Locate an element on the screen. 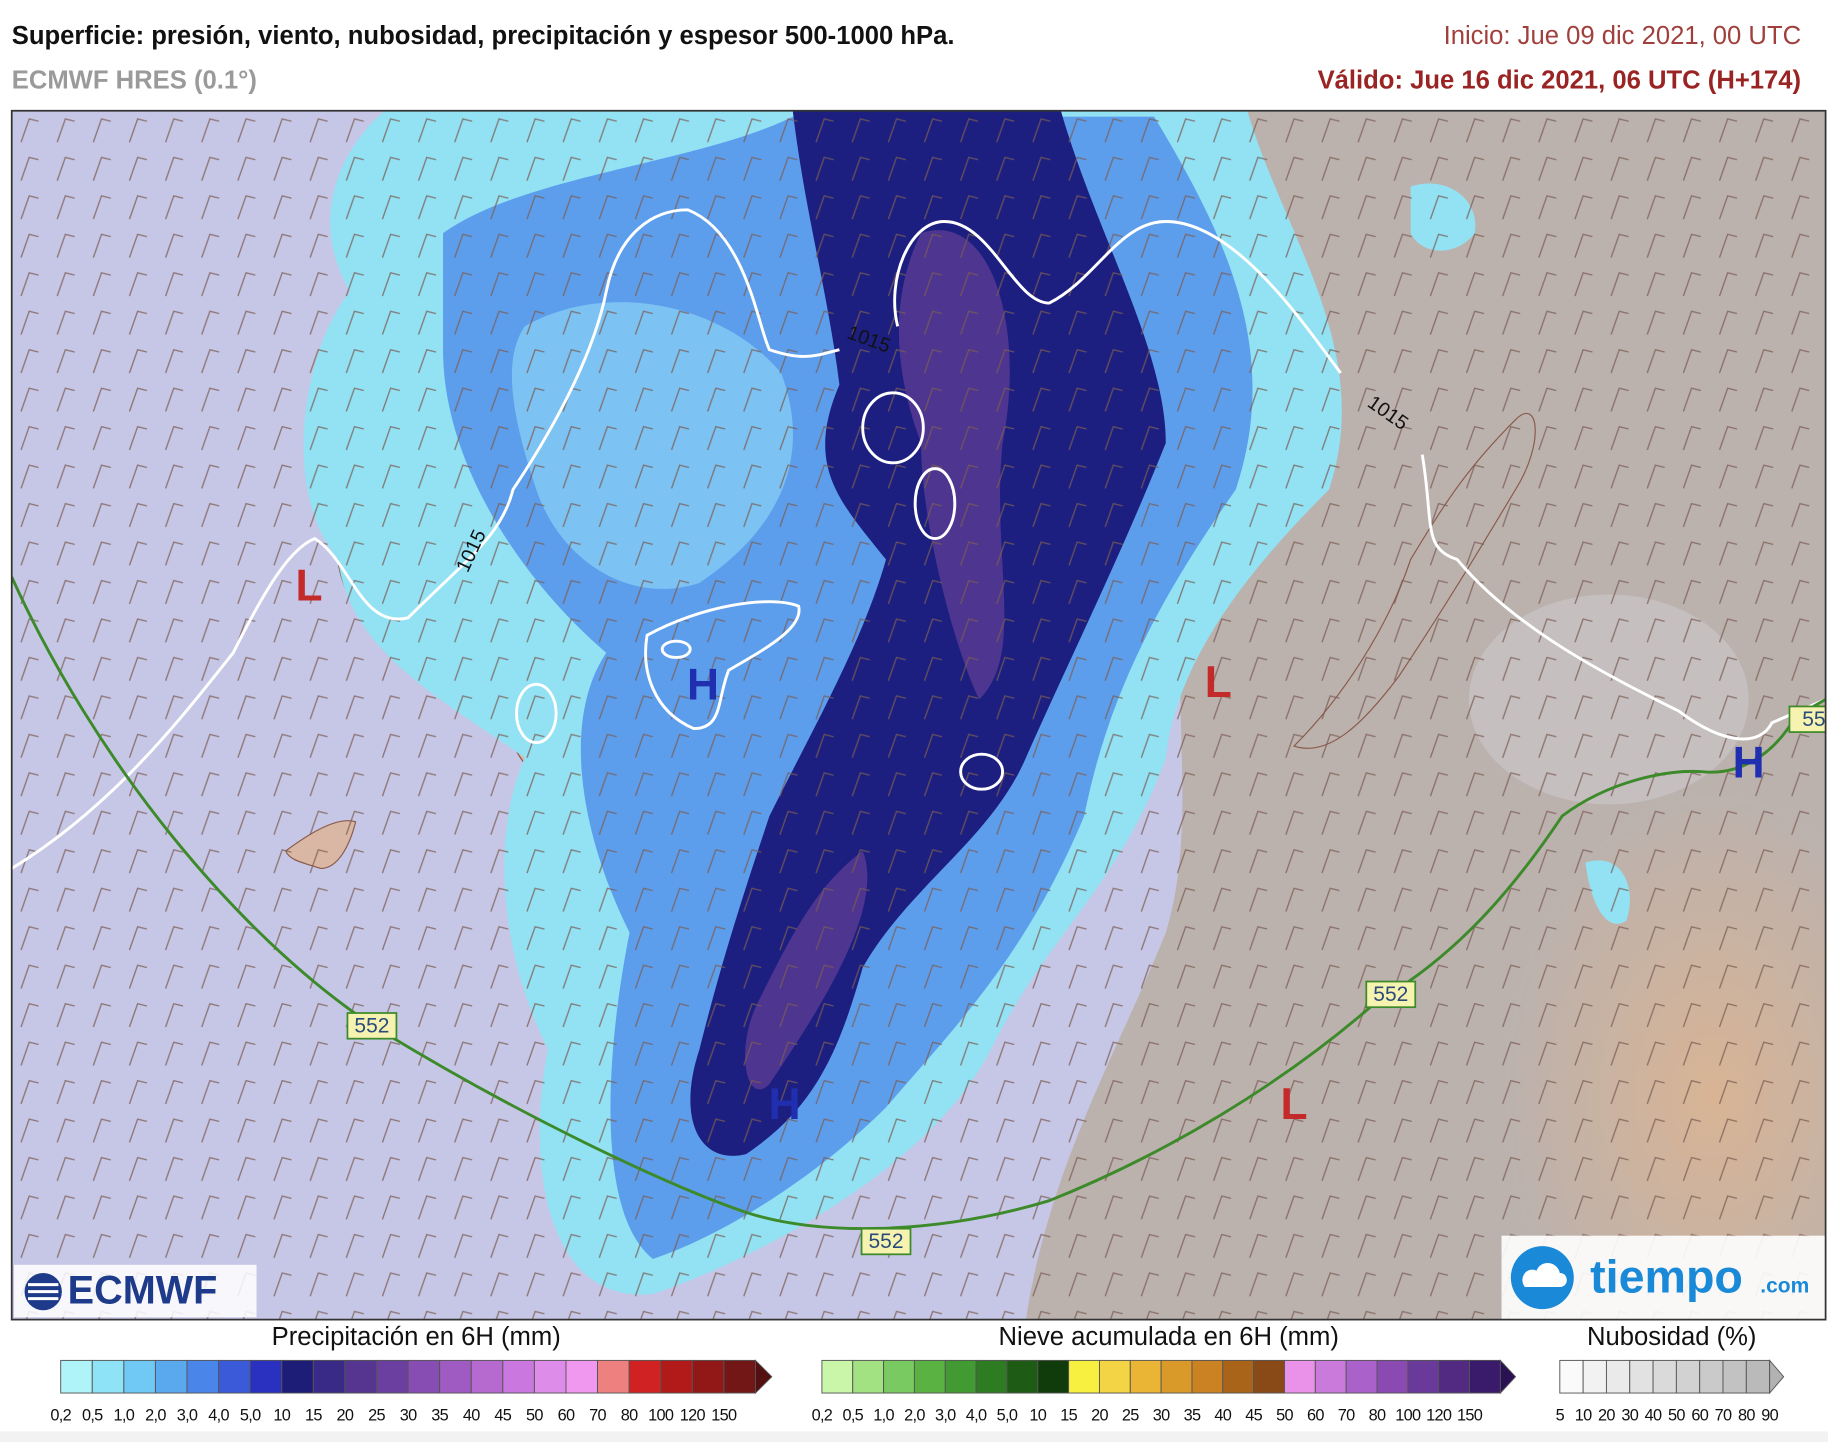 The width and height of the screenshot is (1828, 1442). run-time: Inicio: Jue 09 dic 2021, 00 UTC is located at coordinates (1623, 36).